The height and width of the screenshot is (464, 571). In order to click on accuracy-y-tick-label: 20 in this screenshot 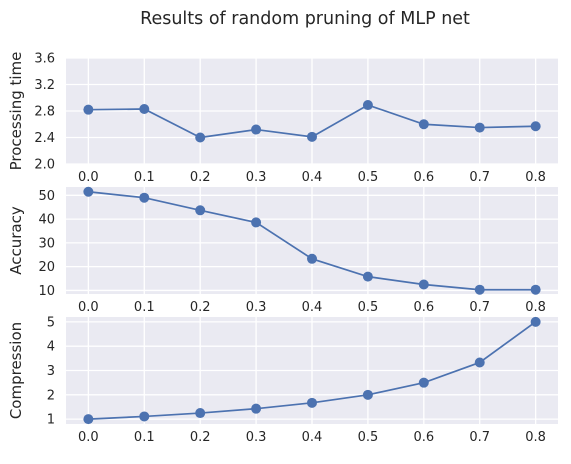, I will do `click(46, 267)`.